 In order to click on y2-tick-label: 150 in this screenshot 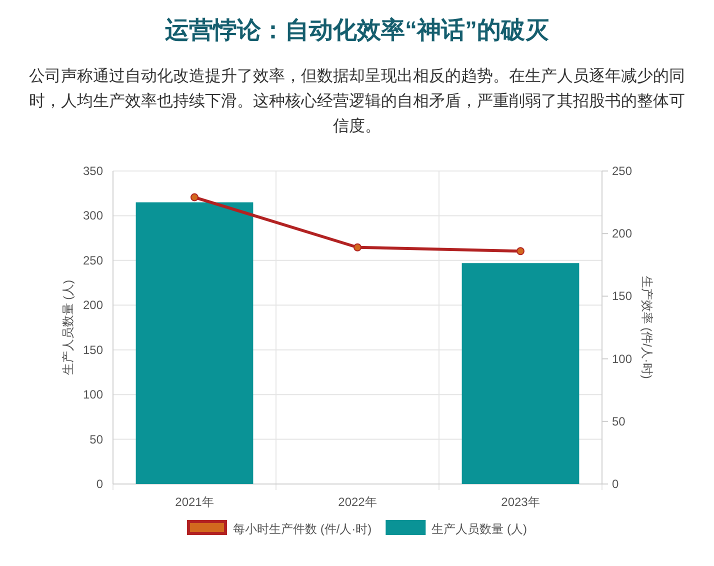, I will do `click(622, 296)`.